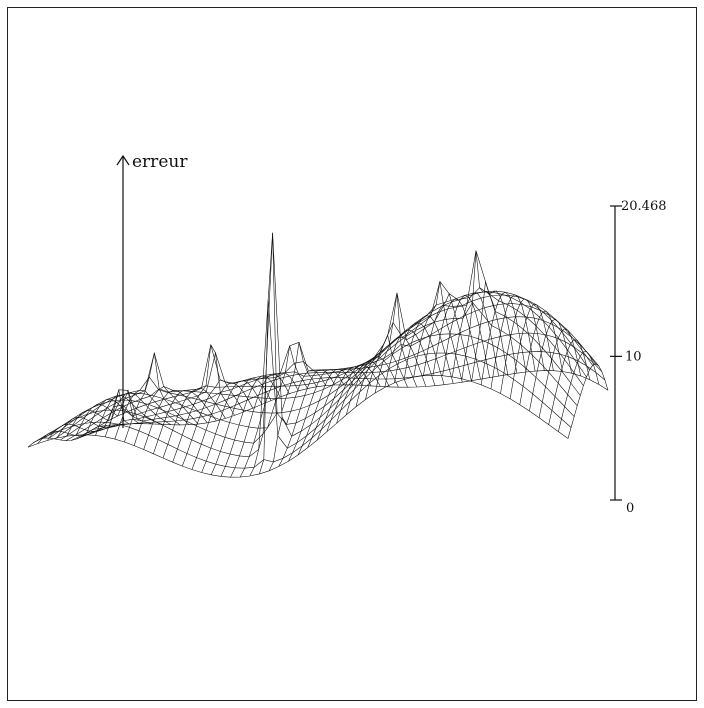 The width and height of the screenshot is (704, 708). I want to click on z-scale: 20.468 10 0, so click(638, 357).